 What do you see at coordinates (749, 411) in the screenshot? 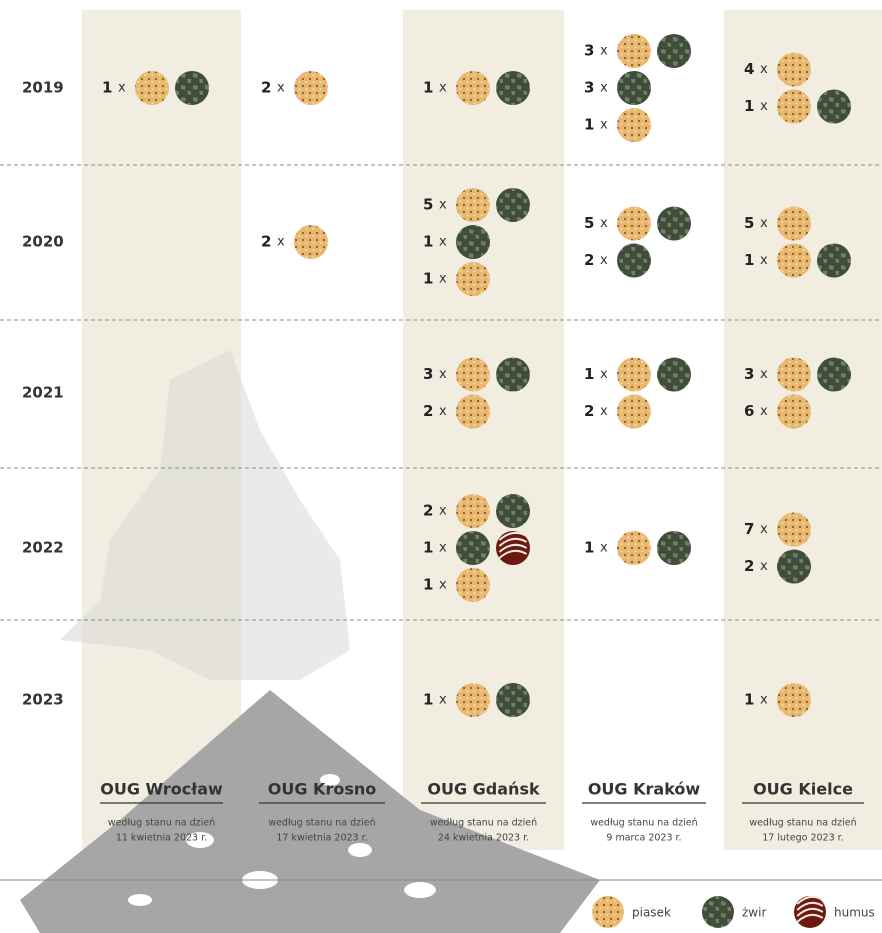
I see `count: 6` at bounding box center [749, 411].